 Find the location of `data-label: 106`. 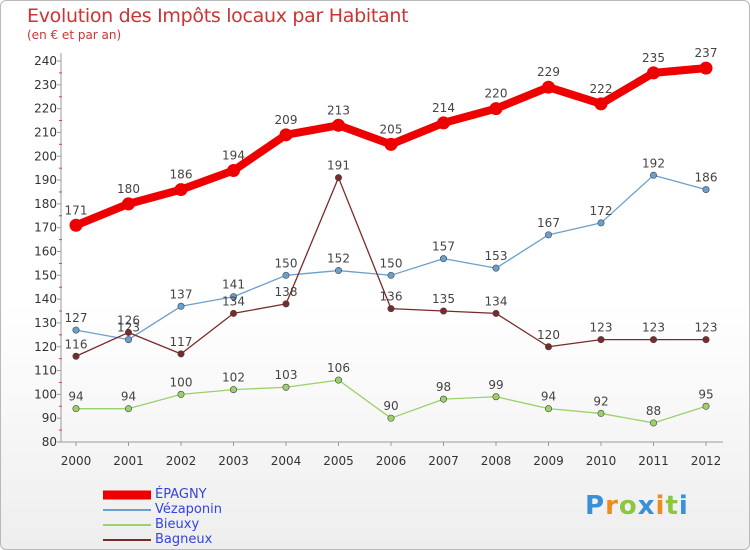

data-label: 106 is located at coordinates (338, 368).